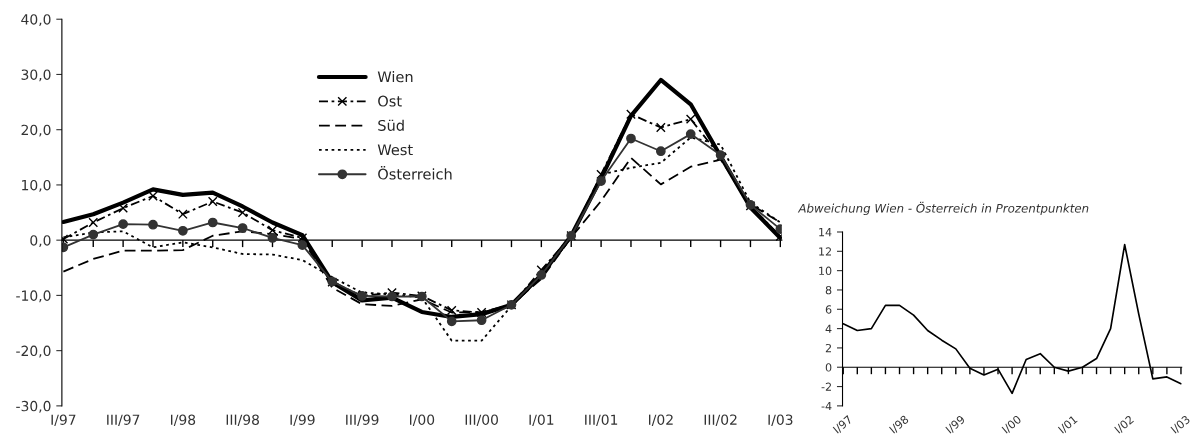 The width and height of the screenshot is (1190, 447). What do you see at coordinates (390, 101) in the screenshot?
I see `legend-label: Ost` at bounding box center [390, 101].